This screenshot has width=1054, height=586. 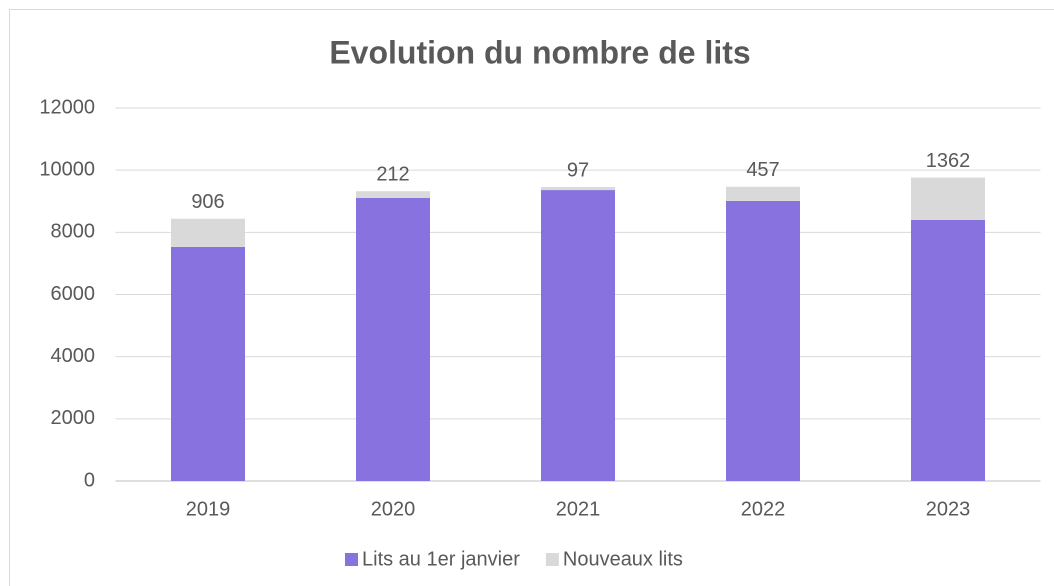 I want to click on data-label: 97, so click(x=578, y=170).